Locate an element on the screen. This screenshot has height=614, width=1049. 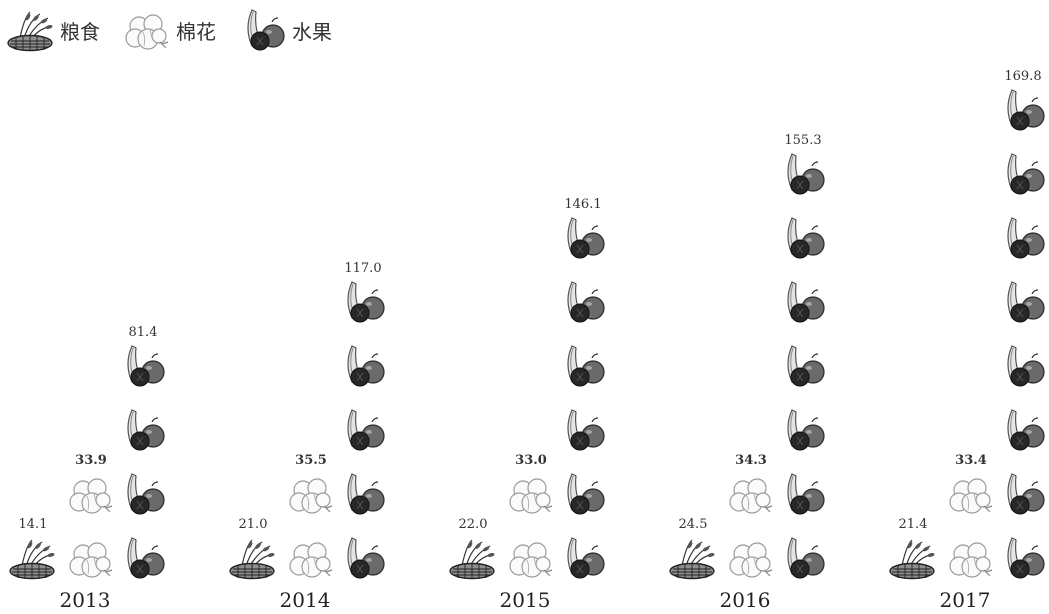
data-label-cotton-2015: 33.0 is located at coordinates (531, 460).